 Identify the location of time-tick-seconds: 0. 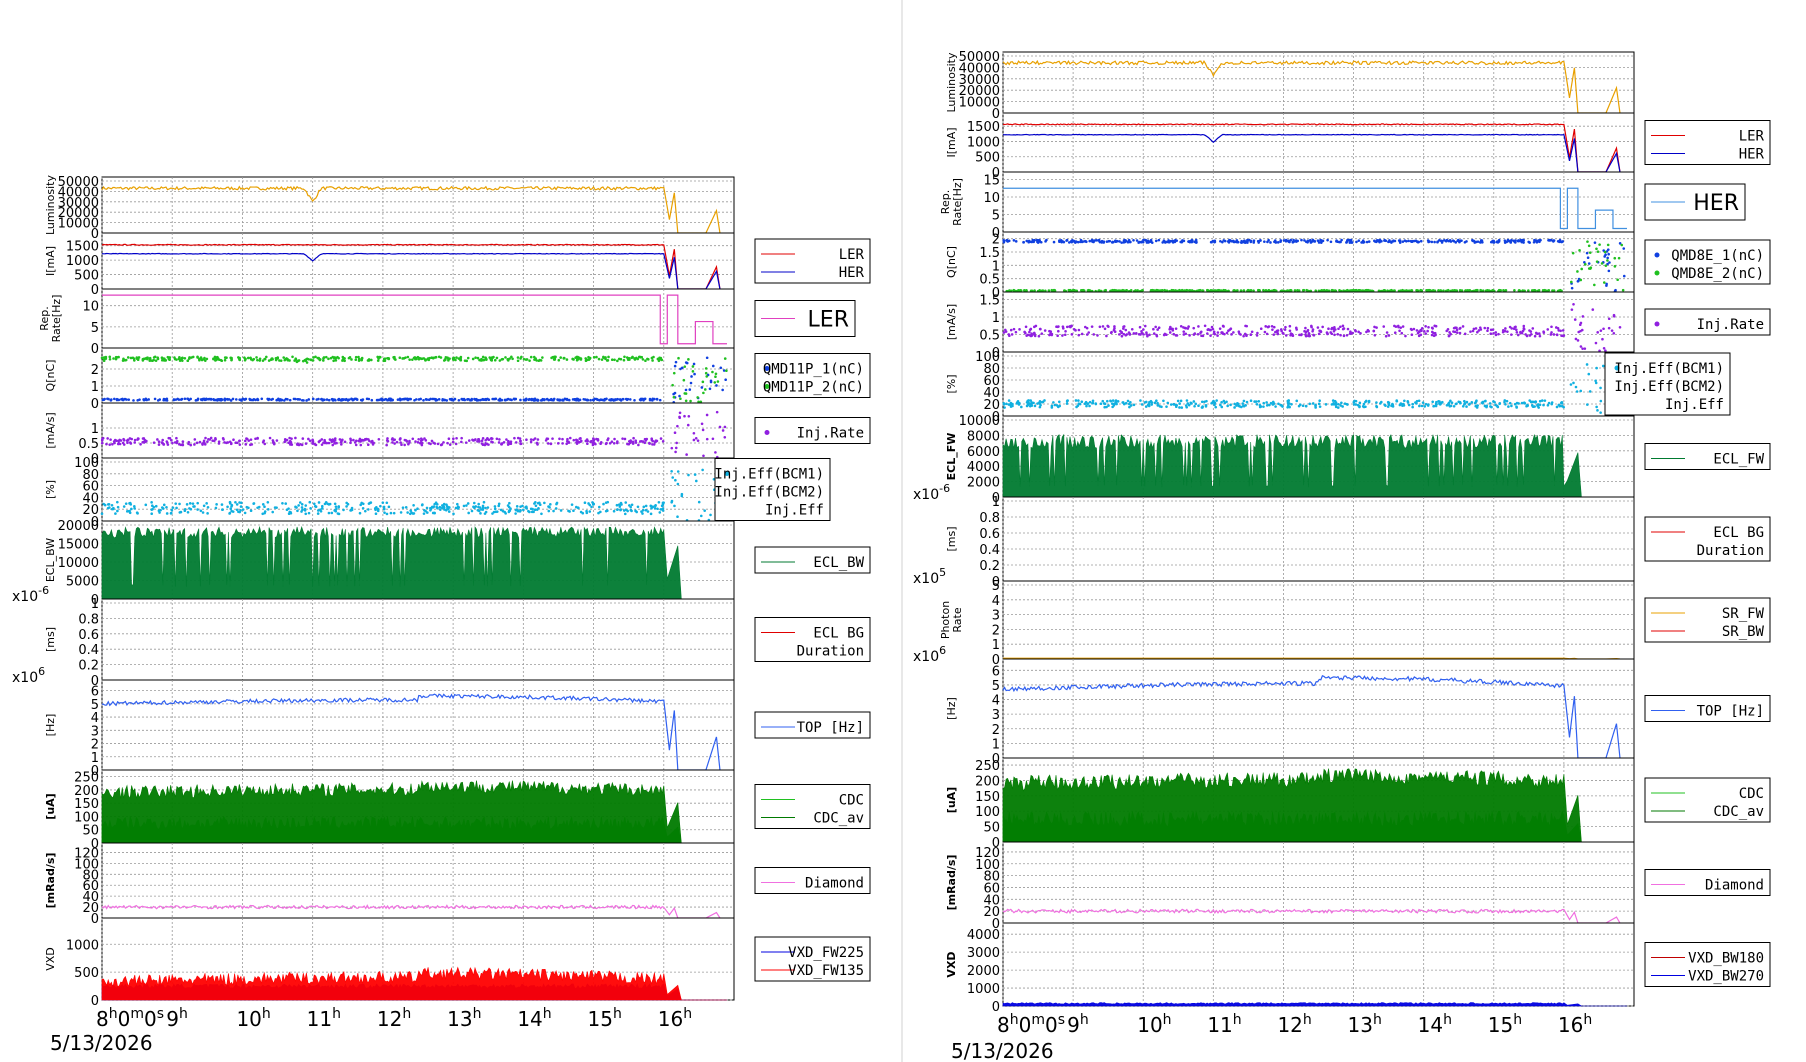
(1051, 1025).